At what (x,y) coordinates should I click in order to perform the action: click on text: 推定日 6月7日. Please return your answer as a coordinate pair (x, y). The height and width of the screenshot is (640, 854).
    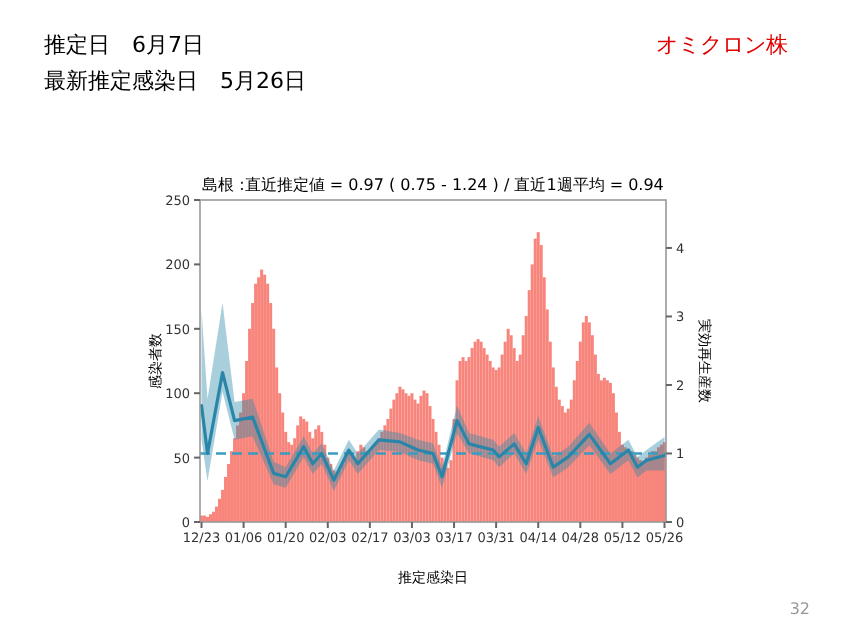
    Looking at the image, I should click on (124, 45).